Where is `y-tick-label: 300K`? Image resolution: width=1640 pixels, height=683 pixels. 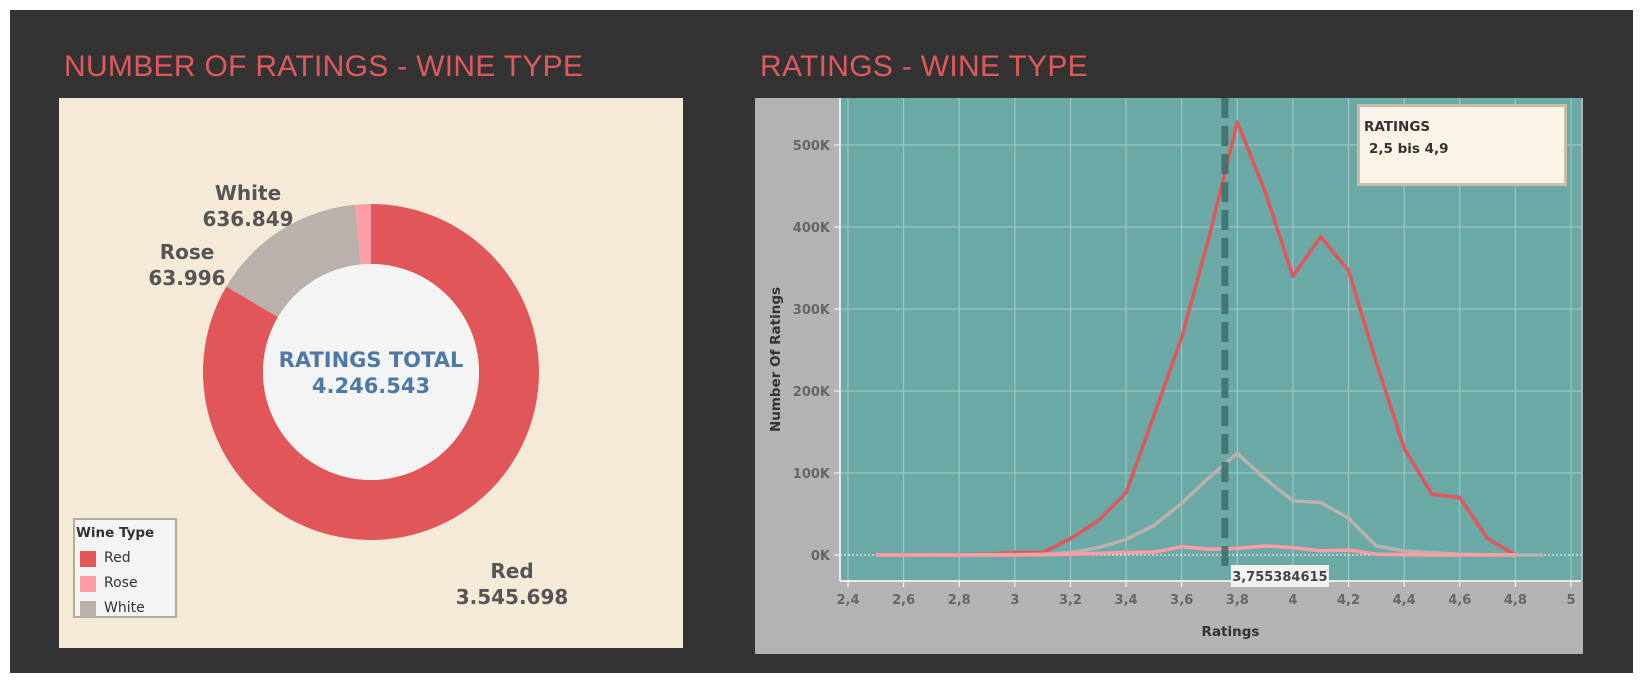
y-tick-label: 300K is located at coordinates (812, 310).